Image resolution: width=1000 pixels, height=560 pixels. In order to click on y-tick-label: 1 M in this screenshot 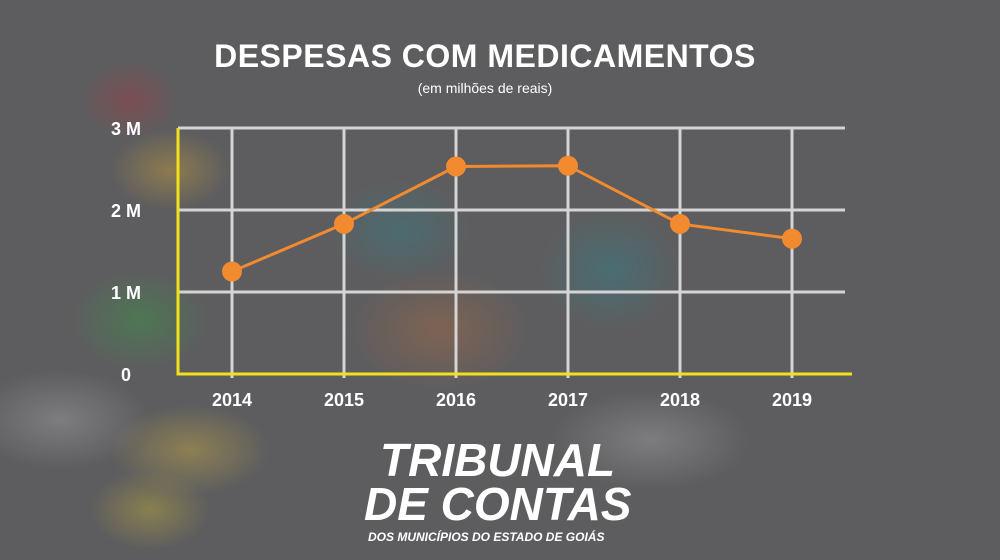, I will do `click(126, 293)`.